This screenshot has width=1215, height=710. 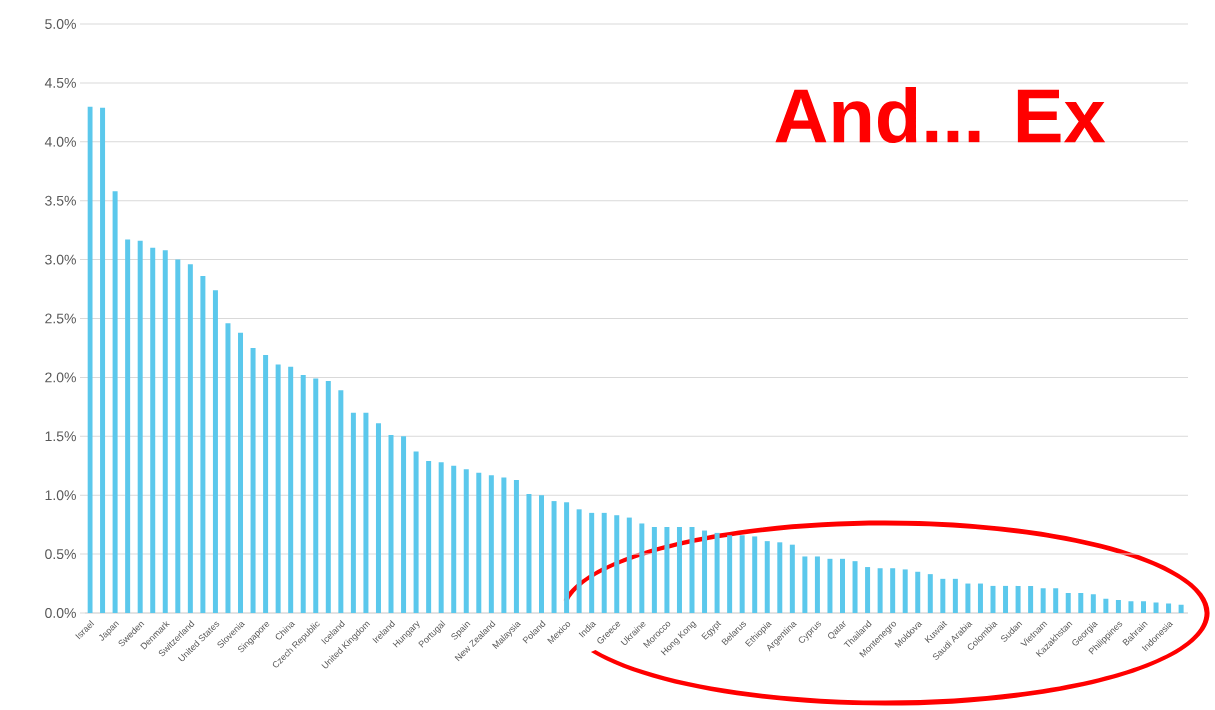 I want to click on y-tick-label: 4.5%, so click(x=60, y=82).